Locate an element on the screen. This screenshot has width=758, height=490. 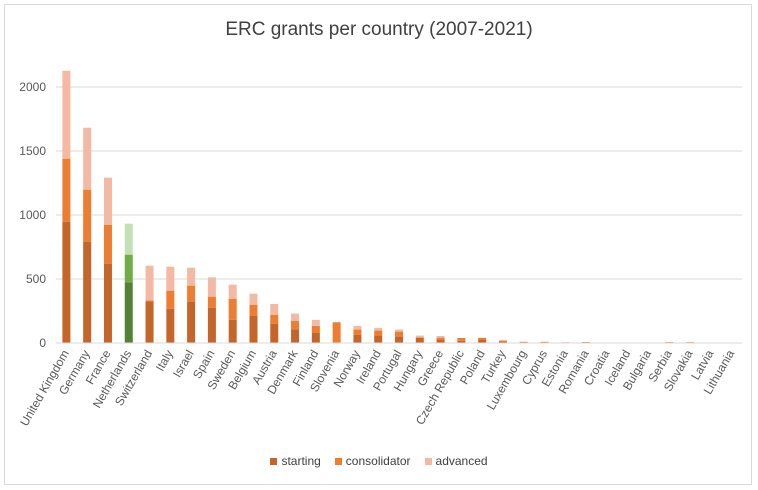
legend-item-starting: starting is located at coordinates (295, 461).